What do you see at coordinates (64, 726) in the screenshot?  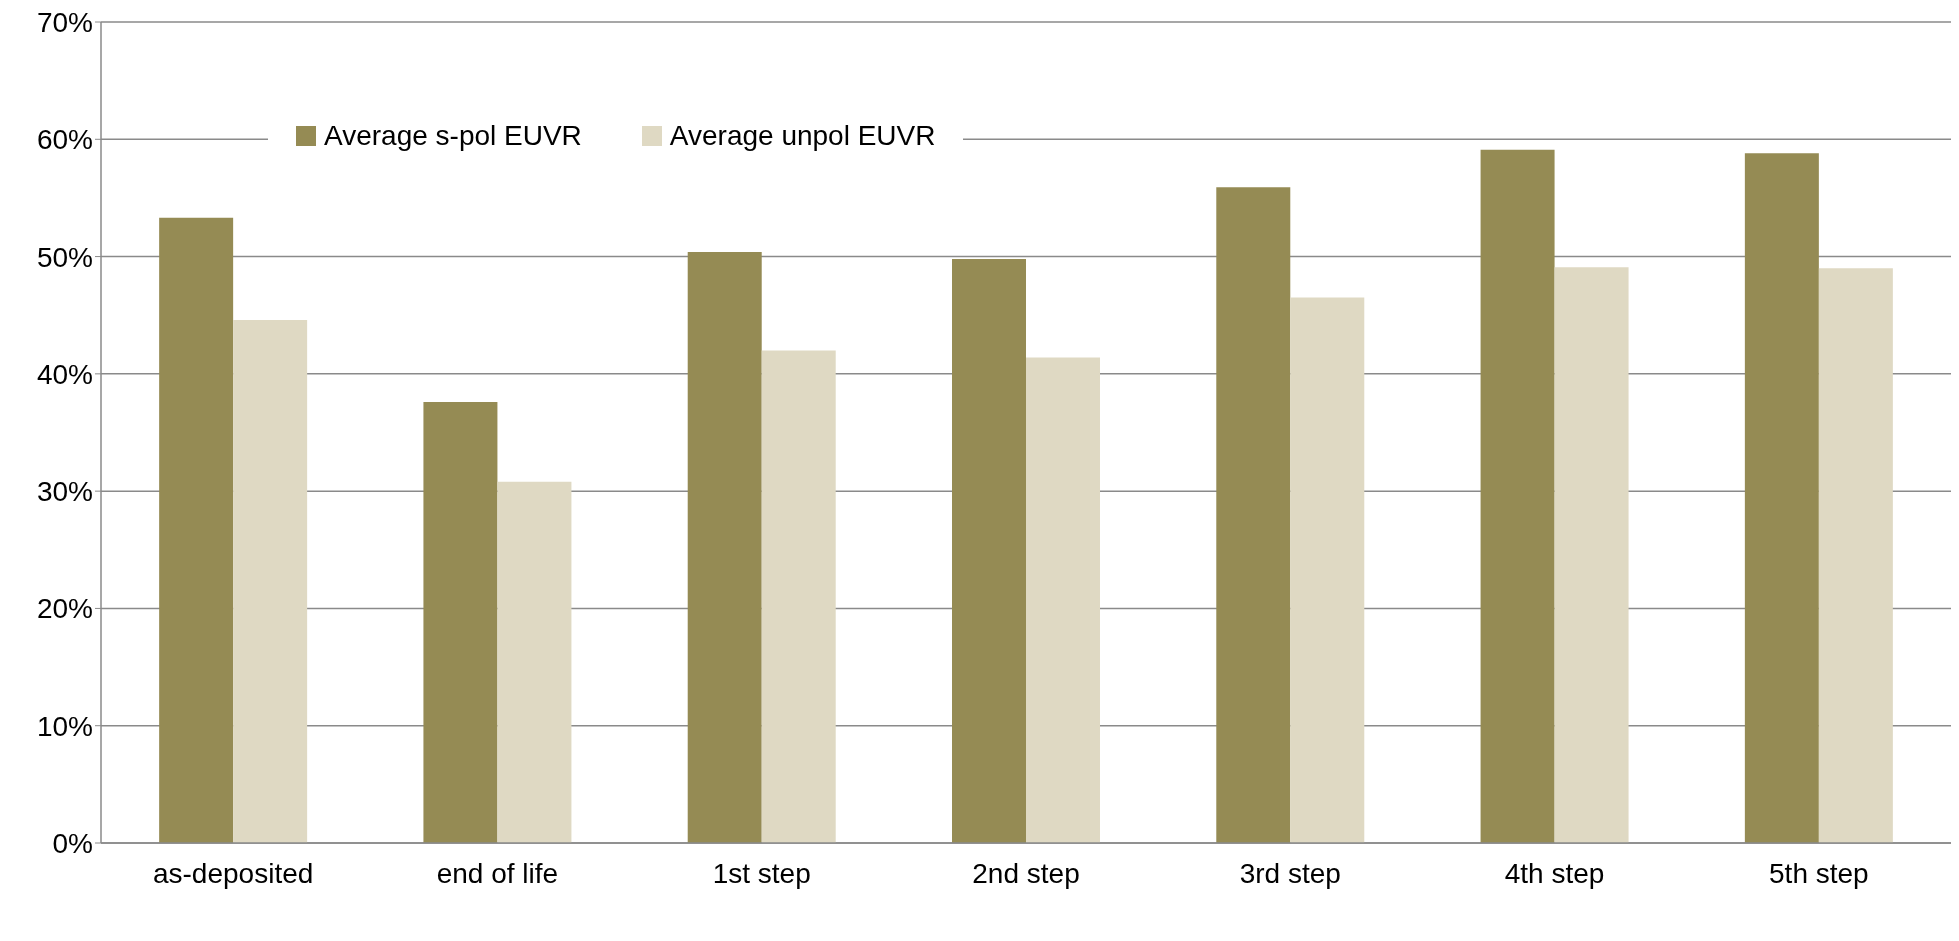 I see `y-tick-label: 10%` at bounding box center [64, 726].